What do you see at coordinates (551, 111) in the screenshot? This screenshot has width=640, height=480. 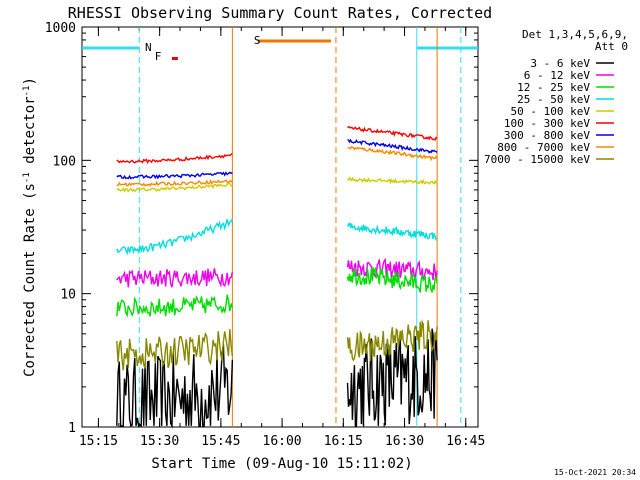 I see `legend-label: 50 - 100 keV` at bounding box center [551, 111].